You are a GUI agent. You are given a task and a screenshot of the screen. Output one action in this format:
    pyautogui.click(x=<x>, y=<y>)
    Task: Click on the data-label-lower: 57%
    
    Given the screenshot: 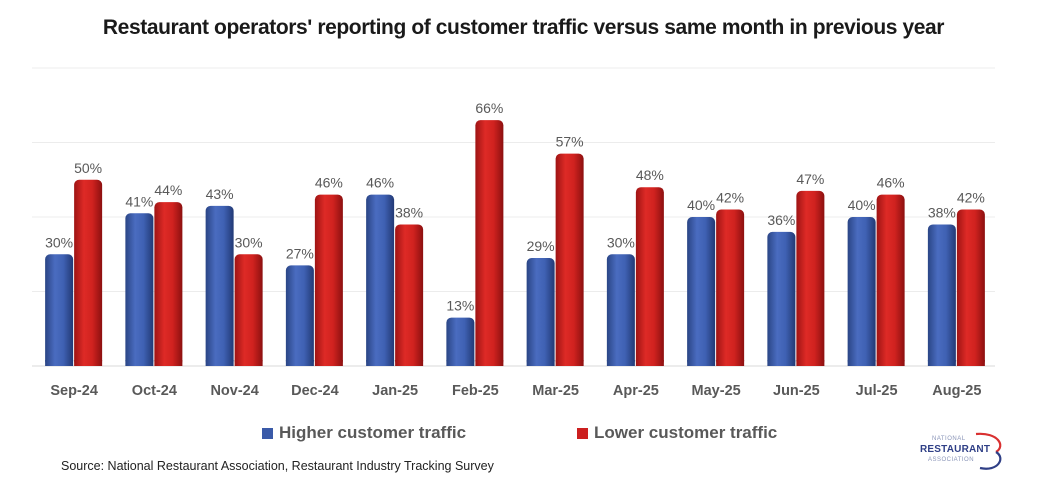 What is the action you would take?
    pyautogui.click(x=570, y=142)
    